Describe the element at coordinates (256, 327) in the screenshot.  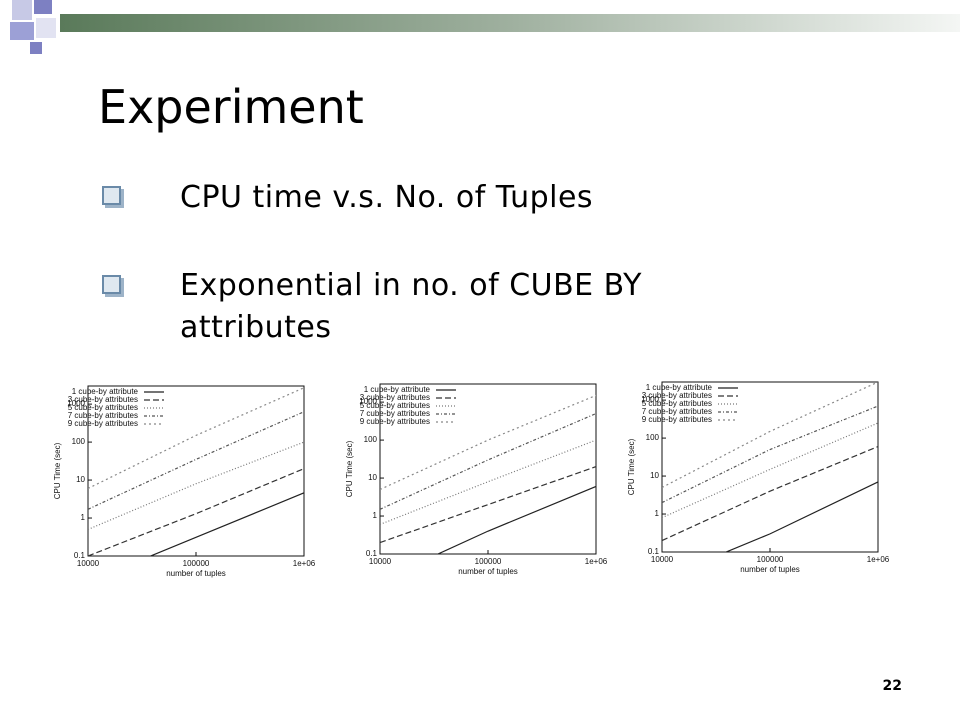
I see `bullet-text: attributes` at that location.